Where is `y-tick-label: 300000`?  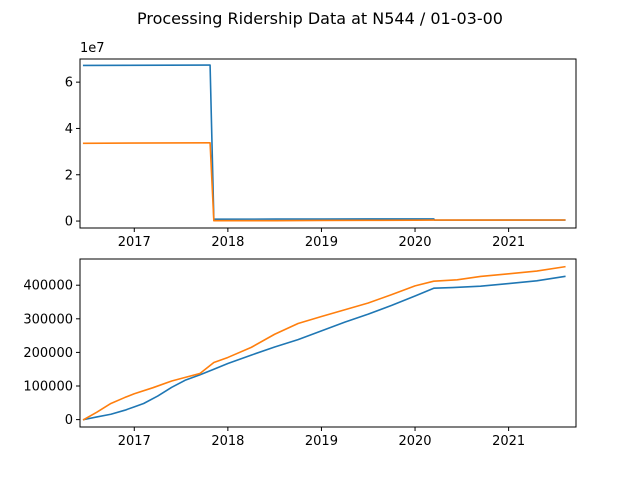 y-tick-label: 300000 is located at coordinates (48, 319).